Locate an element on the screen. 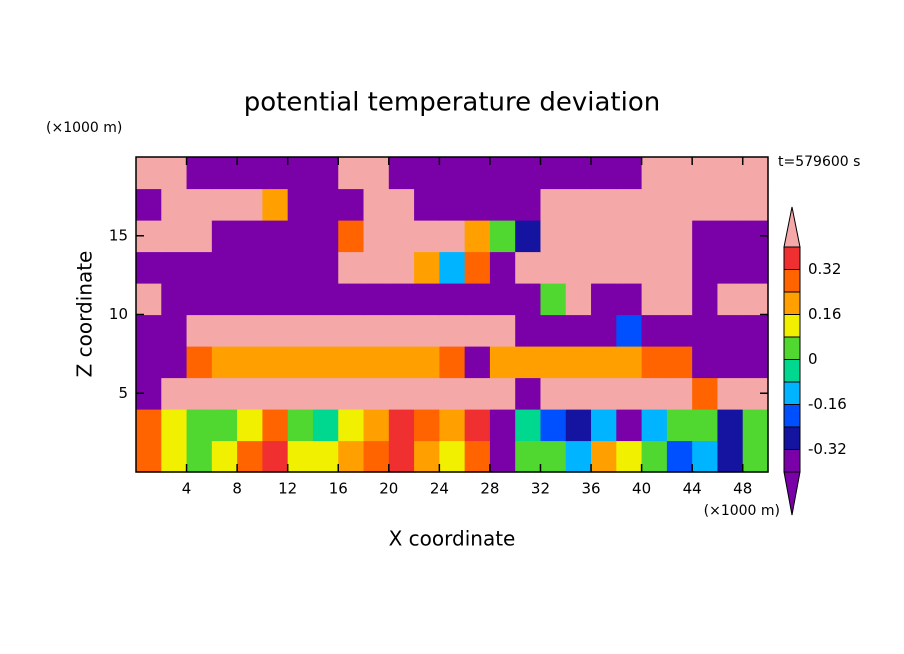 This screenshot has height=654, width=904. y-tick-label: 15 is located at coordinates (118, 235).